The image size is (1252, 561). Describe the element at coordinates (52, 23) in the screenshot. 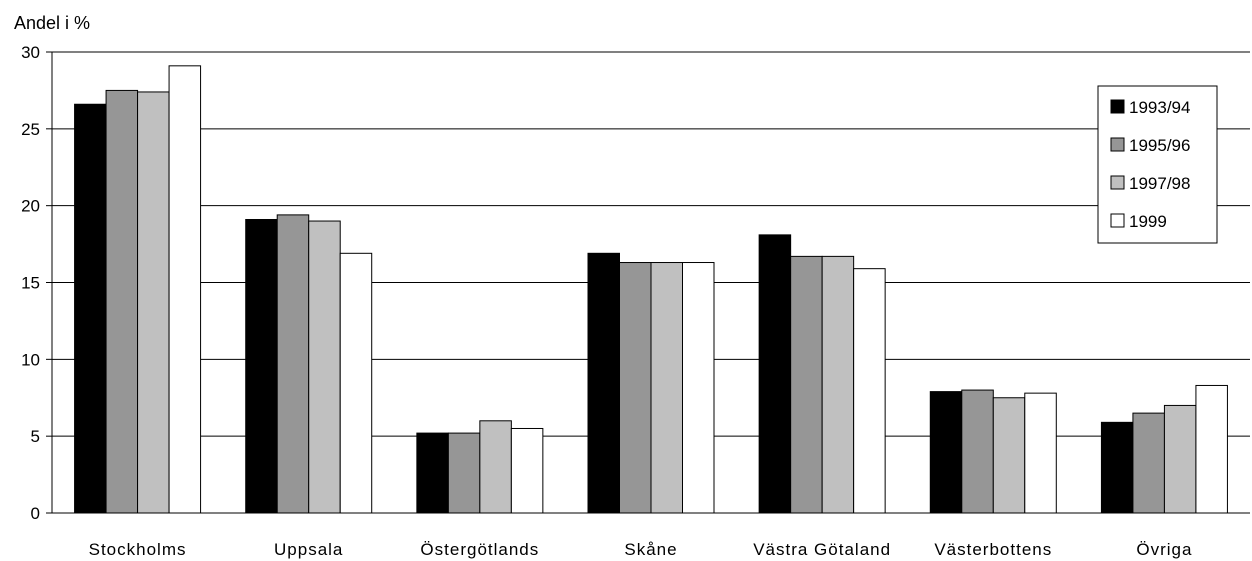

I see `y-axis-label: Andel i %` at that location.